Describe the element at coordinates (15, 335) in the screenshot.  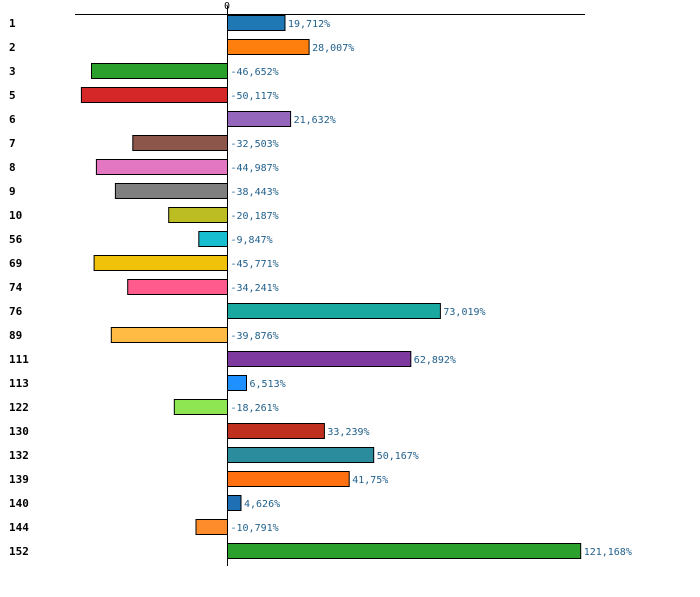
I see `category-label: 89` at that location.